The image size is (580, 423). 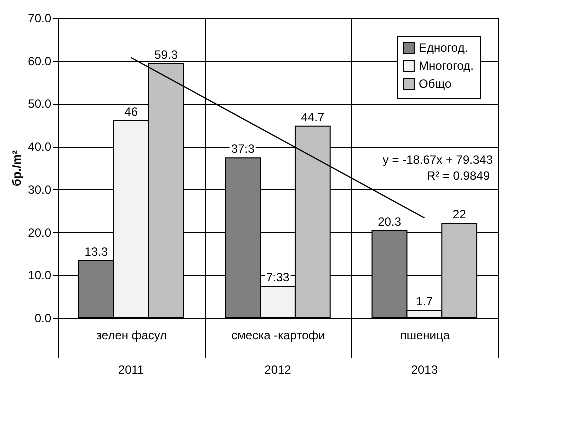 I want to click on data-label: 22, so click(x=459, y=215).